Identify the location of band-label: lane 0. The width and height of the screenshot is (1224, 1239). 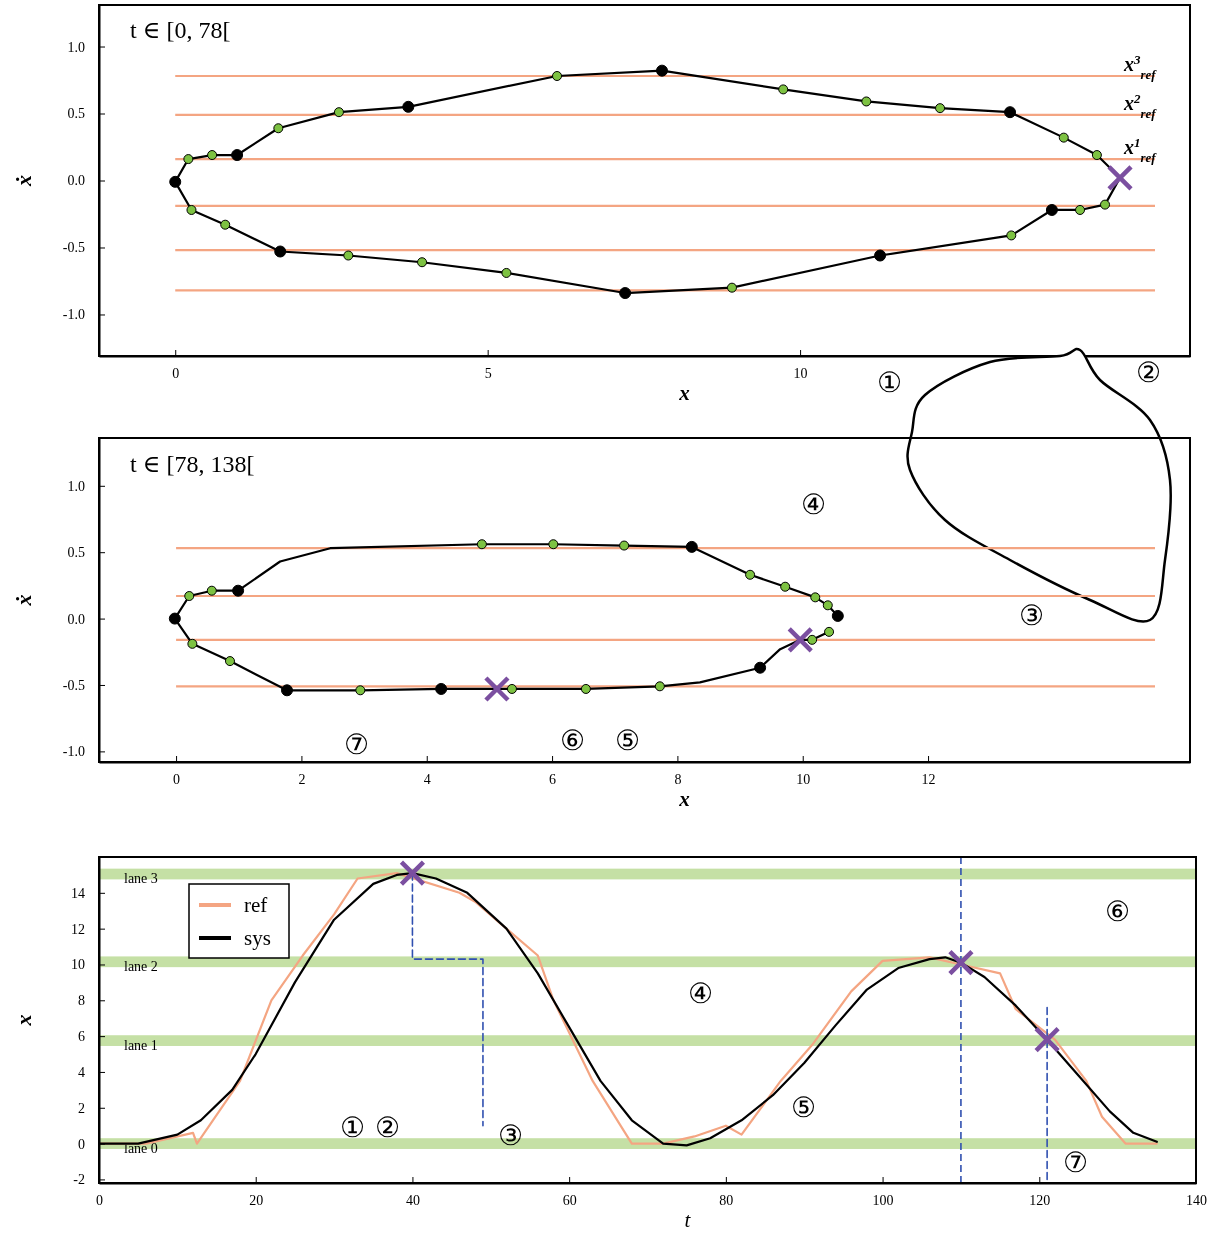
(141, 1148).